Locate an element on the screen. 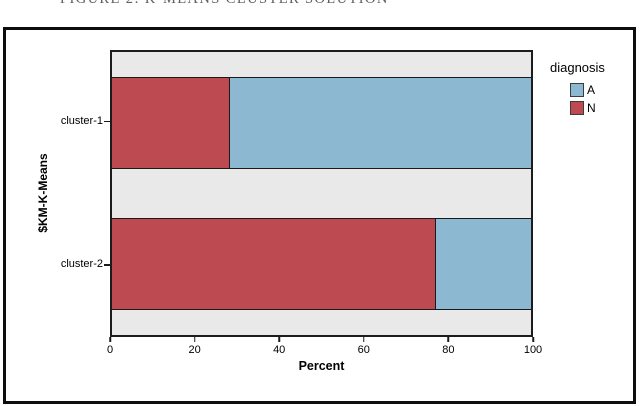 The image size is (640, 406). x-axis-title: Percent is located at coordinates (321, 366).